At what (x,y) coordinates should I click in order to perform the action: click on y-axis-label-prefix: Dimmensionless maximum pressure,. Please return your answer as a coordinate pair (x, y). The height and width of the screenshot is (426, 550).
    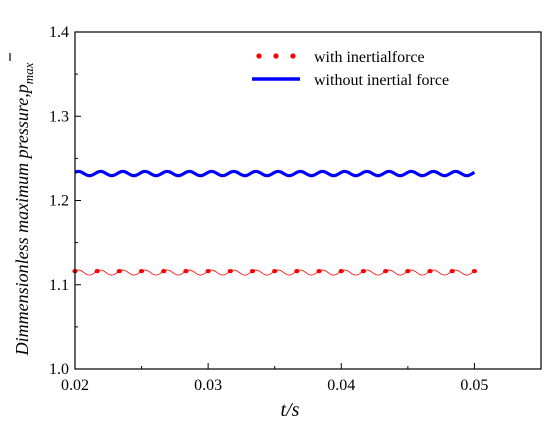
    Looking at the image, I should click on (22, 224).